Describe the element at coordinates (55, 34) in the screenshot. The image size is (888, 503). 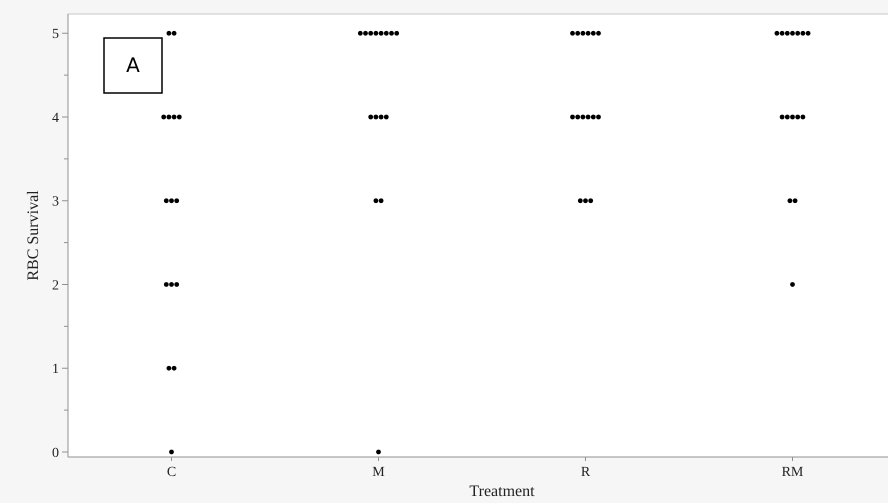
I see `y-tick-label: 5` at that location.